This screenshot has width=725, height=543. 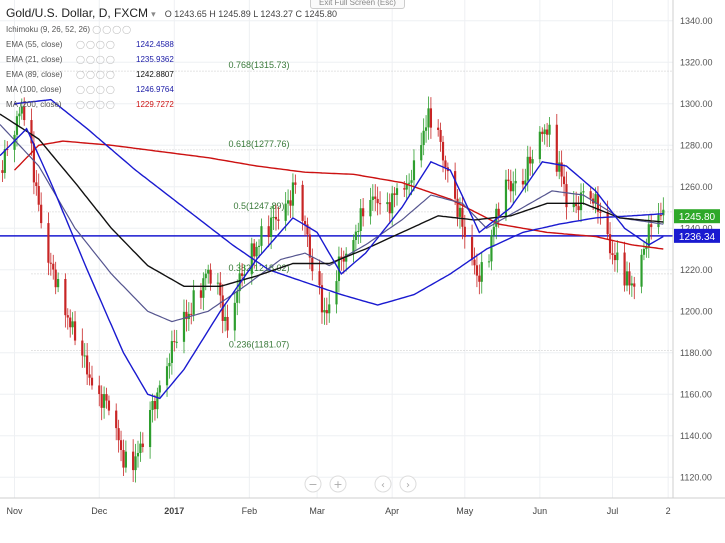 What do you see at coordinates (696, 187) in the screenshot?
I see `y-tick-label: 1260.00` at bounding box center [696, 187].